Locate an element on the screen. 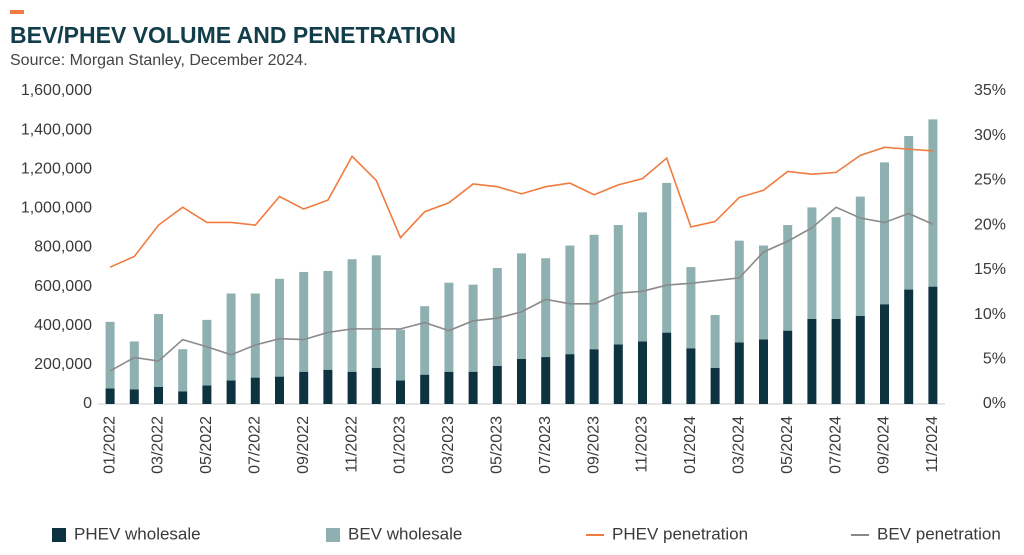 Image resolution: width=1024 pixels, height=555 pixels. x-tick-label: 05/2024 is located at coordinates (787, 445).